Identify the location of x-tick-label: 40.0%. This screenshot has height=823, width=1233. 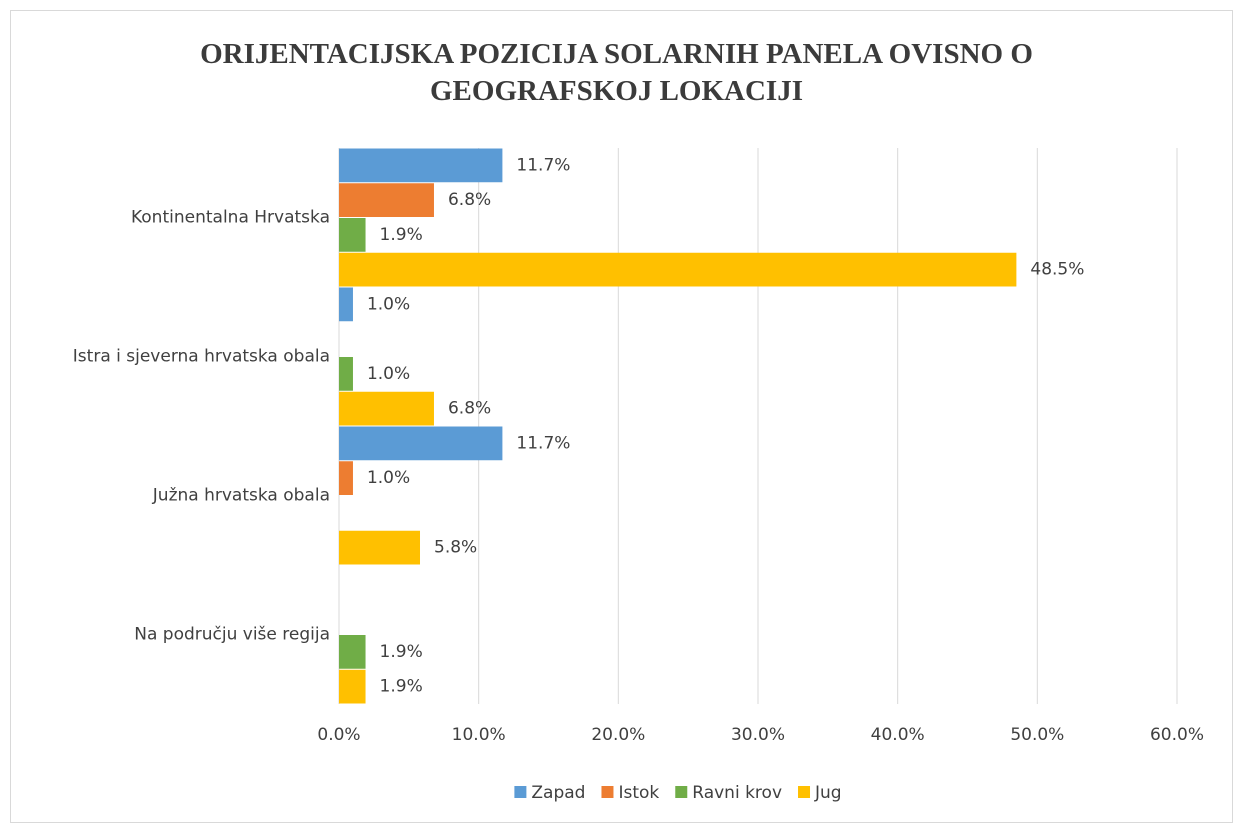
(898, 735).